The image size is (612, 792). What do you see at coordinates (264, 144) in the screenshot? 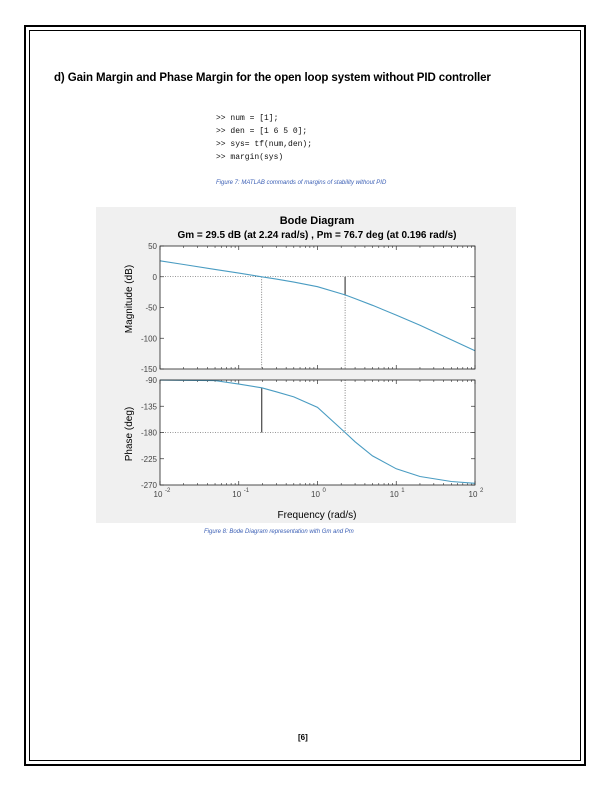
I see `code-line: >> sys= tf(num,den);` at bounding box center [264, 144].